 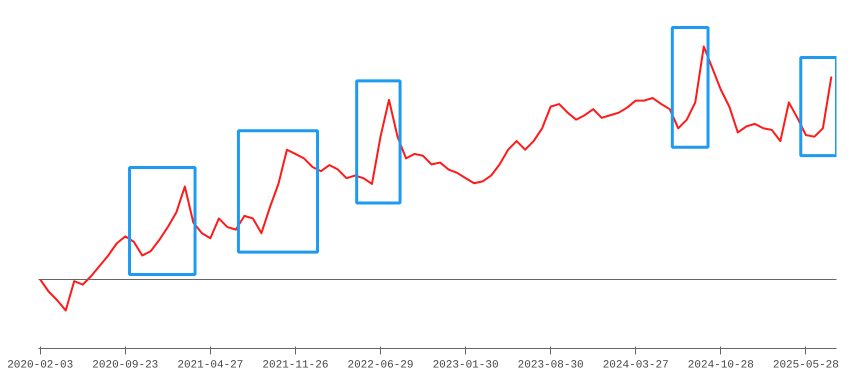 I want to click on x-tick-label: 2022-06-29, so click(x=380, y=366).